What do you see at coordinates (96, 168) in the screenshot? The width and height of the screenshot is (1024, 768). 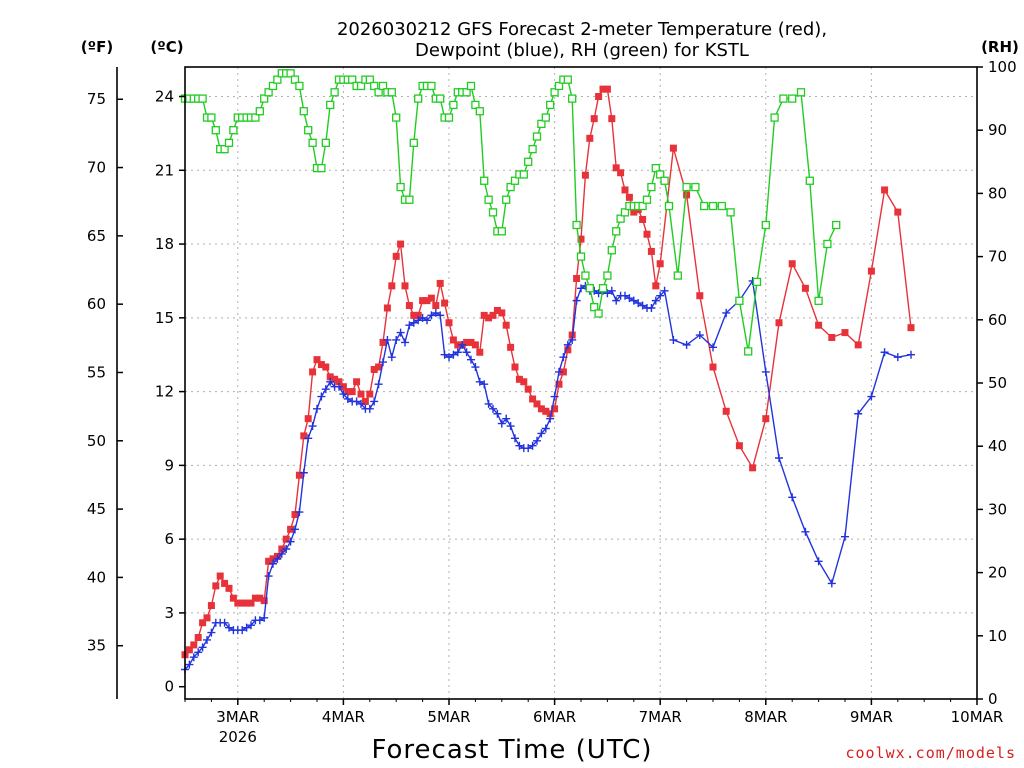 I see `fahrenheit-tick-label: 70` at bounding box center [96, 168].